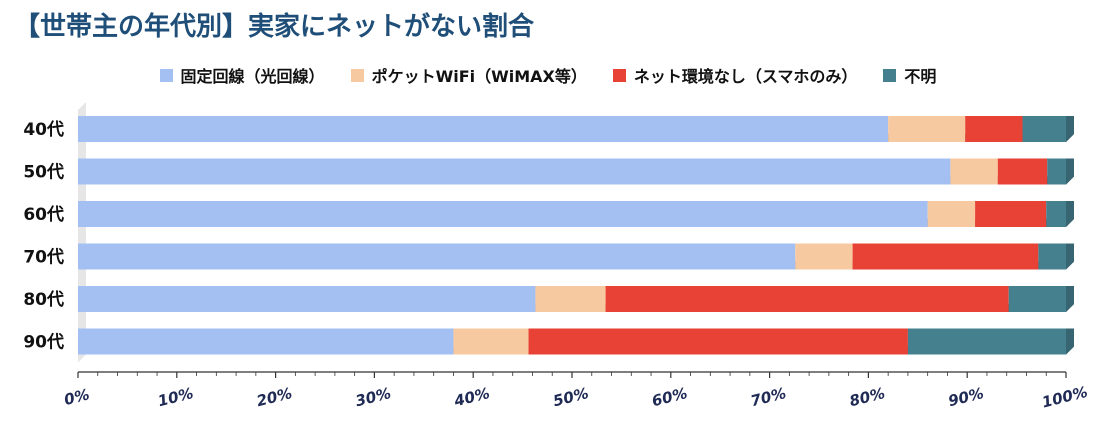  What do you see at coordinates (1037, 287) in the screenshot?
I see `bar-80代-series-3-top` at bounding box center [1037, 287].